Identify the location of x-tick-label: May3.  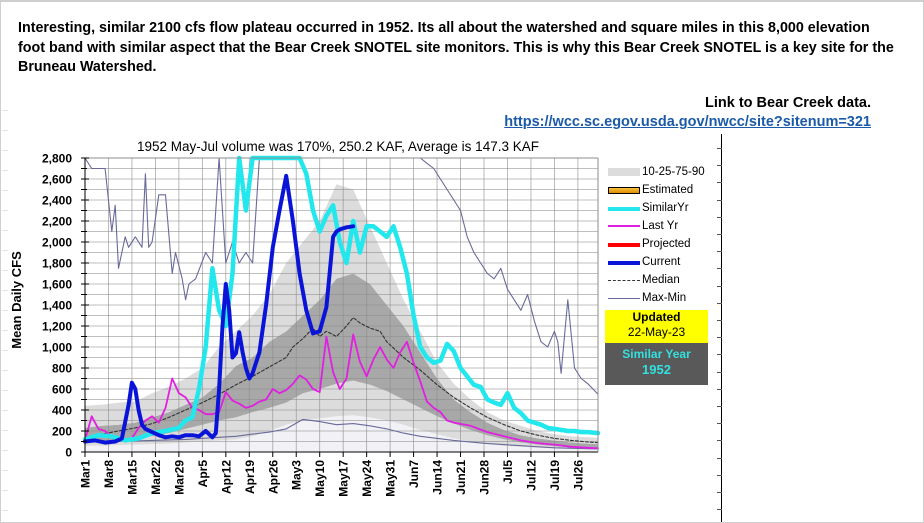
(297, 475).